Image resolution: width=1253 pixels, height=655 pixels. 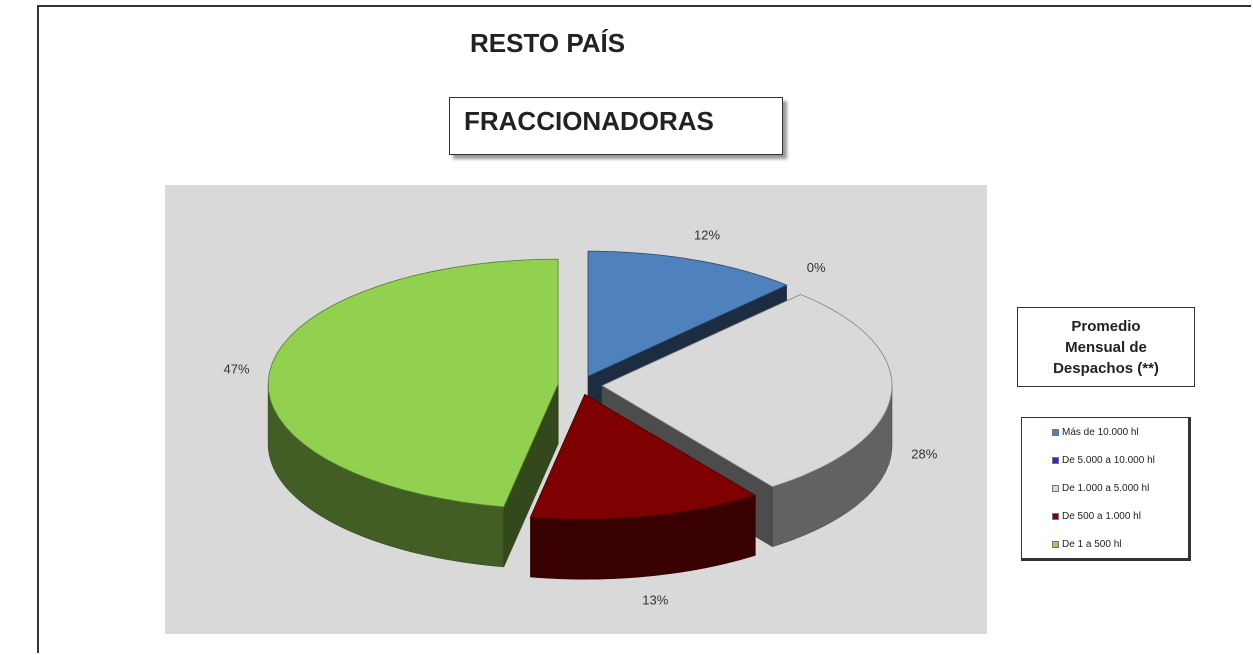 I want to click on legend-item: De 1.000 a 5.000 hl, so click(x=1120, y=497).